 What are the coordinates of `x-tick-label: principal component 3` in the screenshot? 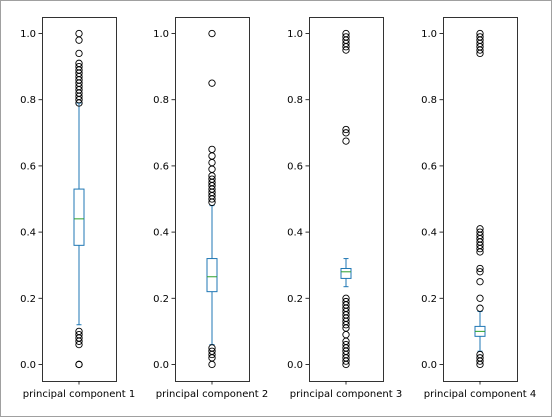 It's located at (346, 394).